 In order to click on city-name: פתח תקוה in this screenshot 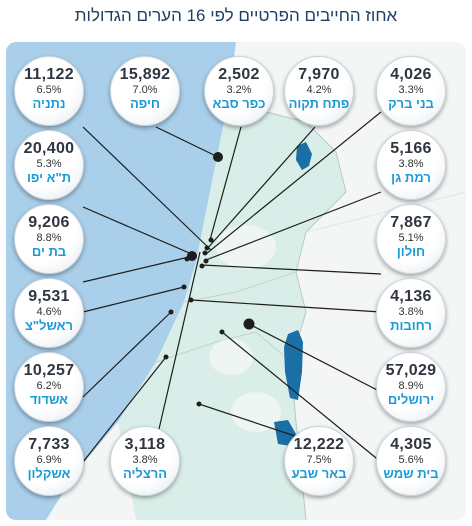, I will do `click(319, 103)`.